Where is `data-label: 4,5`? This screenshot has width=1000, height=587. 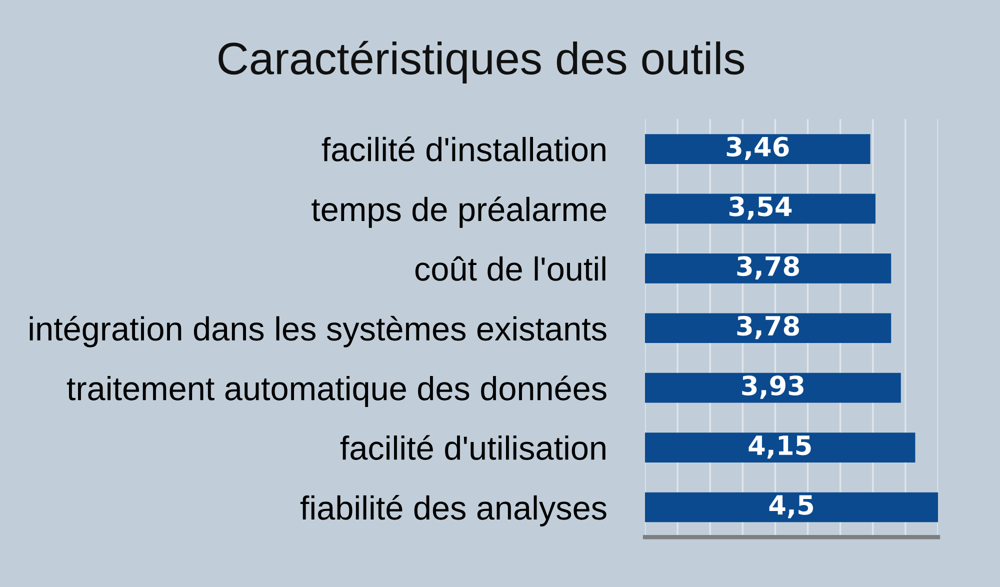
data-label: 4,5 is located at coordinates (791, 506).